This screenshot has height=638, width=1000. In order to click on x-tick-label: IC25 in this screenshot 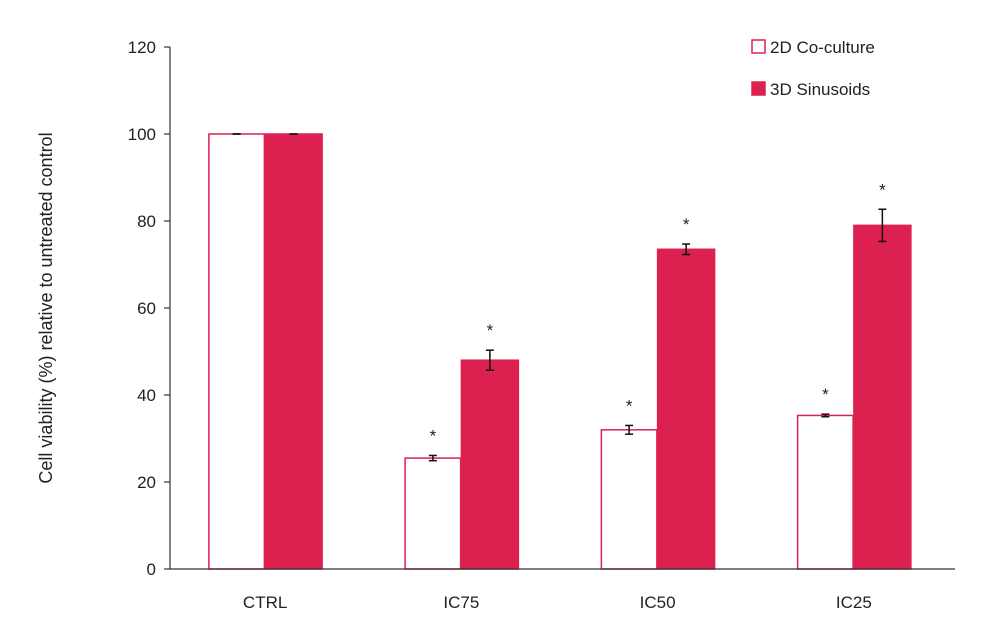, I will do `click(854, 602)`.